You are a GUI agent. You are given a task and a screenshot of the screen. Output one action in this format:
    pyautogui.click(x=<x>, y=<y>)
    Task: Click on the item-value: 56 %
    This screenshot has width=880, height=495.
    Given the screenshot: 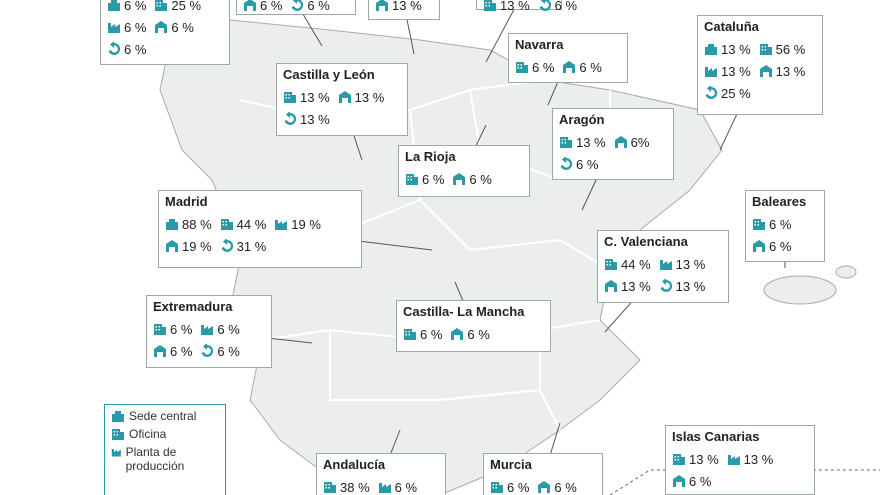 What is the action you would take?
    pyautogui.click(x=790, y=49)
    